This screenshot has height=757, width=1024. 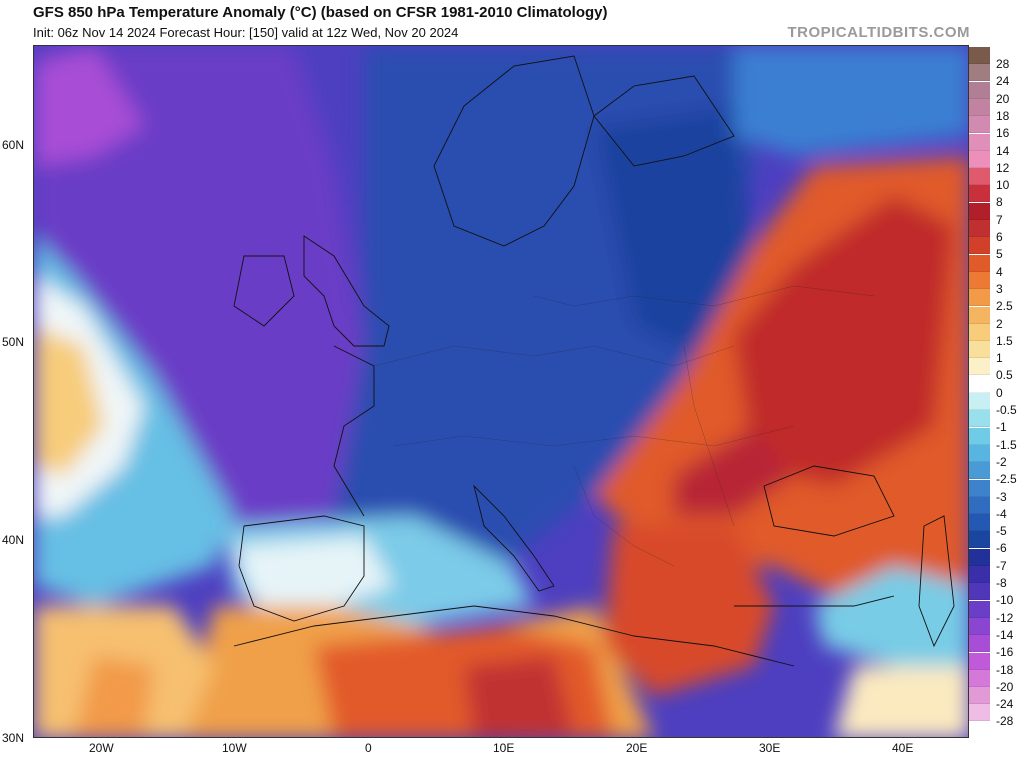 I want to click on colorbar-label: -28, so click(x=1005, y=721).